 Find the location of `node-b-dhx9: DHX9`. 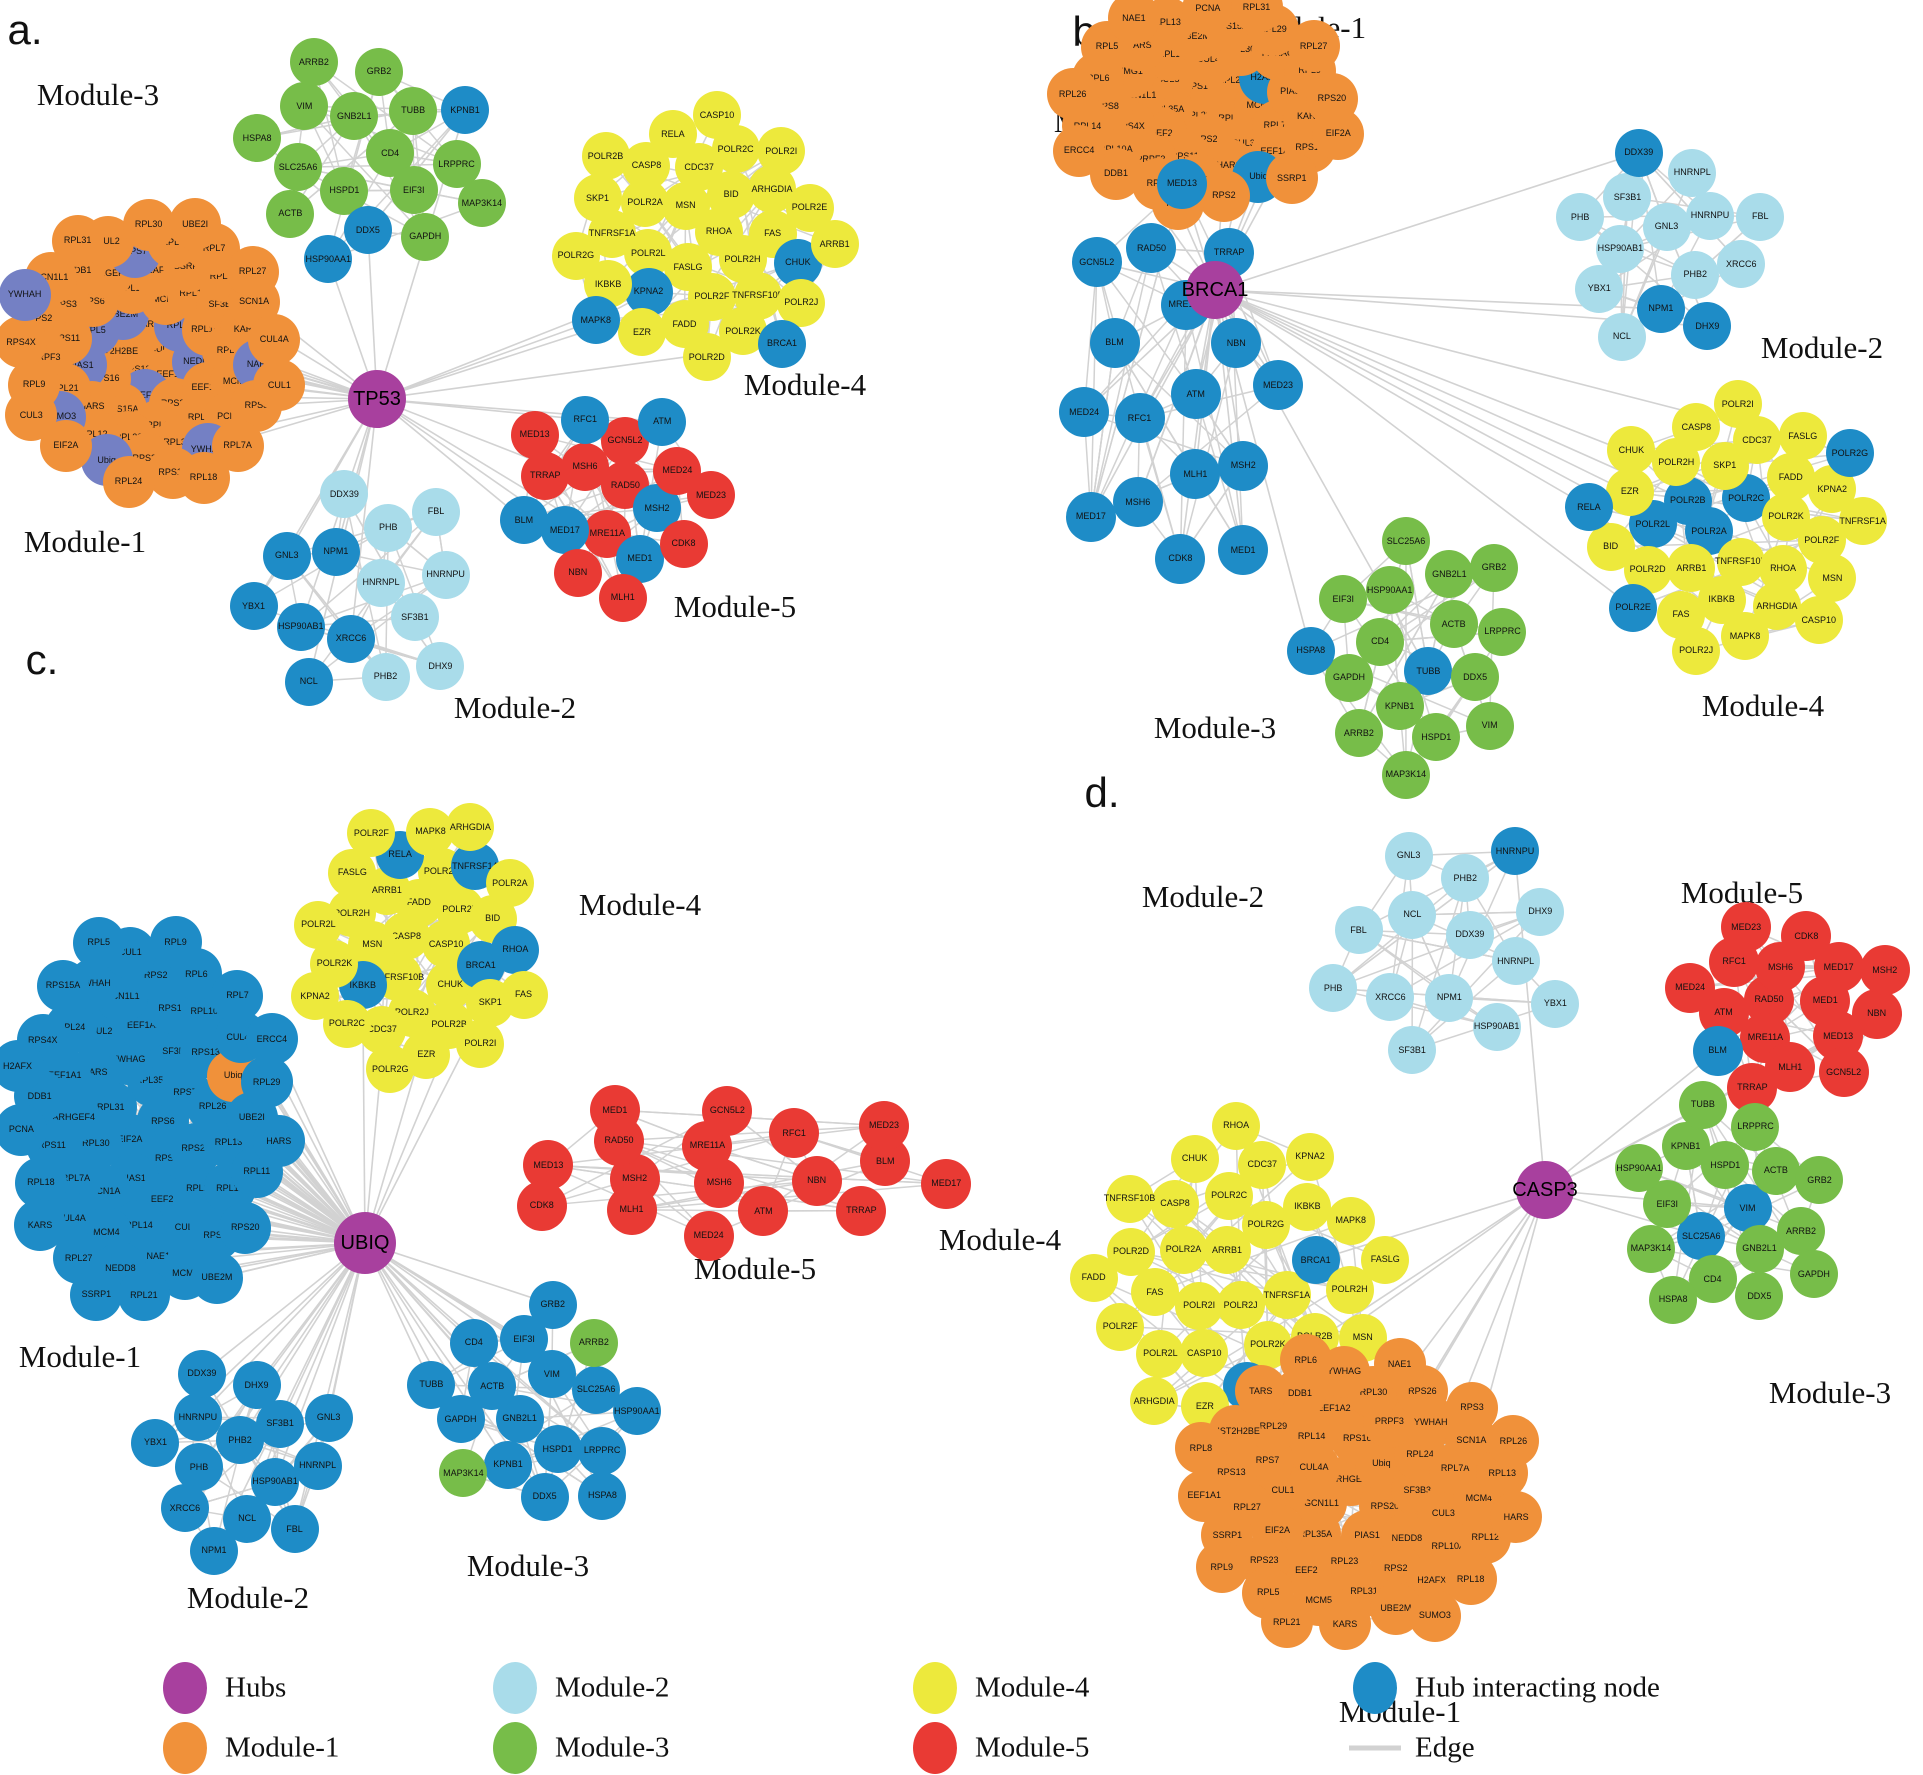

node-b-dhx9: DHX9 is located at coordinates (1707, 326).